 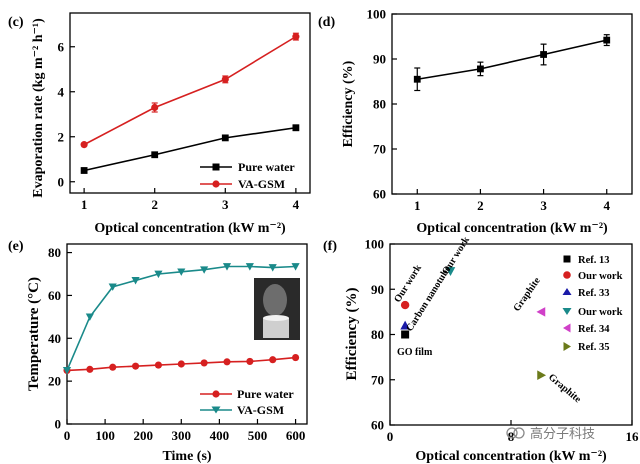 What do you see at coordinates (182, 435) in the screenshot?
I see `x-tick-label: 300` at bounding box center [182, 435].